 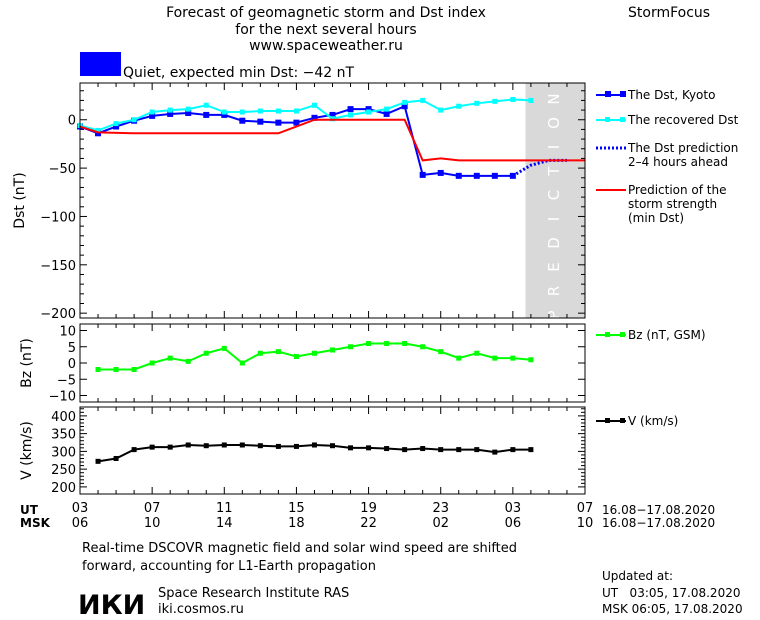 I want to click on y-tick-label: 10, so click(x=67, y=332).